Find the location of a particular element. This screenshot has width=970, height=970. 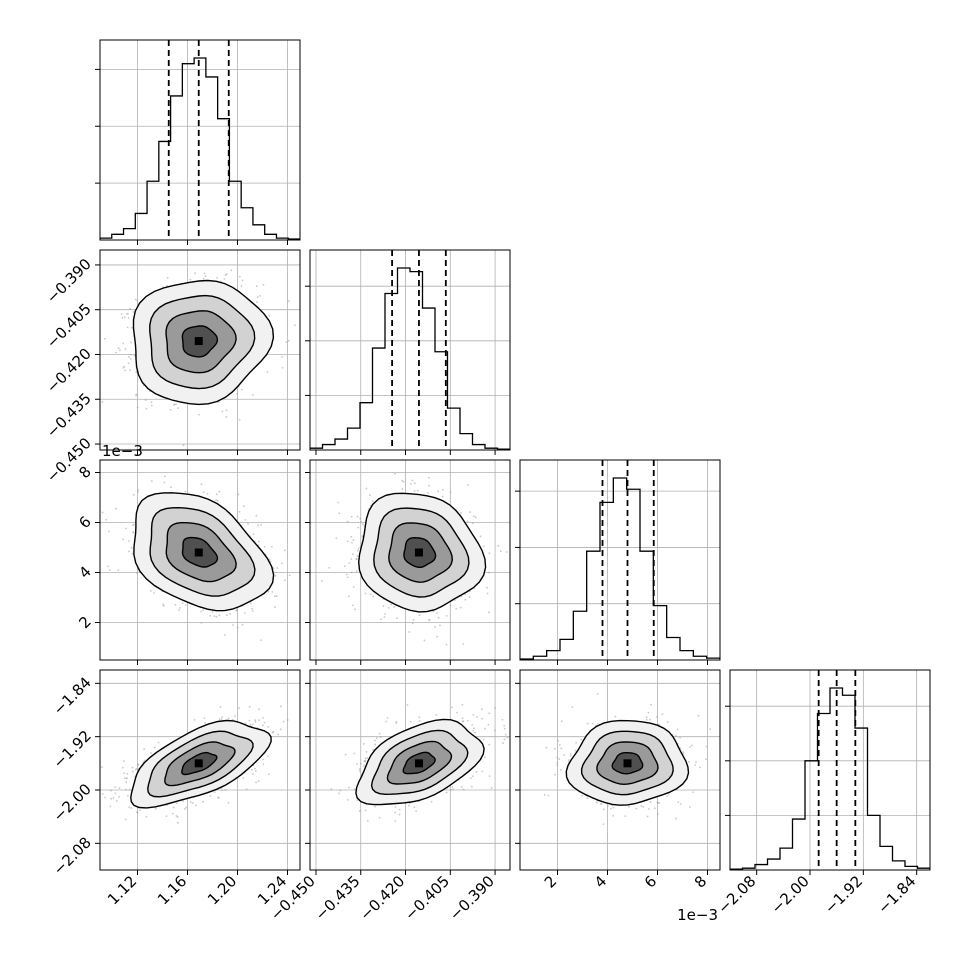

y-tick-label: −2.00 is located at coordinates (72, 802).